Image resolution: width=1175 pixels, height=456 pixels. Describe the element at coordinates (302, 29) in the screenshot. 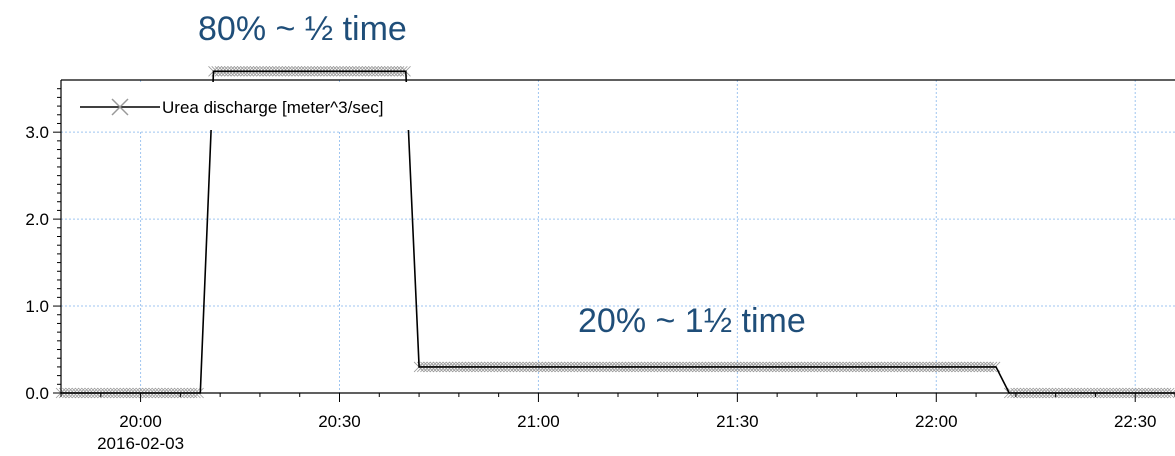

I see `annotation-top: 80% ~ ½ time` at that location.